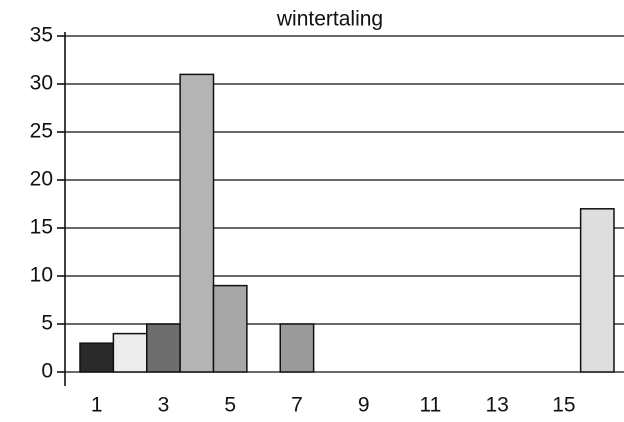 This screenshot has height=422, width=624. What do you see at coordinates (41, 227) in the screenshot?
I see `y-tick-label: 15` at bounding box center [41, 227].